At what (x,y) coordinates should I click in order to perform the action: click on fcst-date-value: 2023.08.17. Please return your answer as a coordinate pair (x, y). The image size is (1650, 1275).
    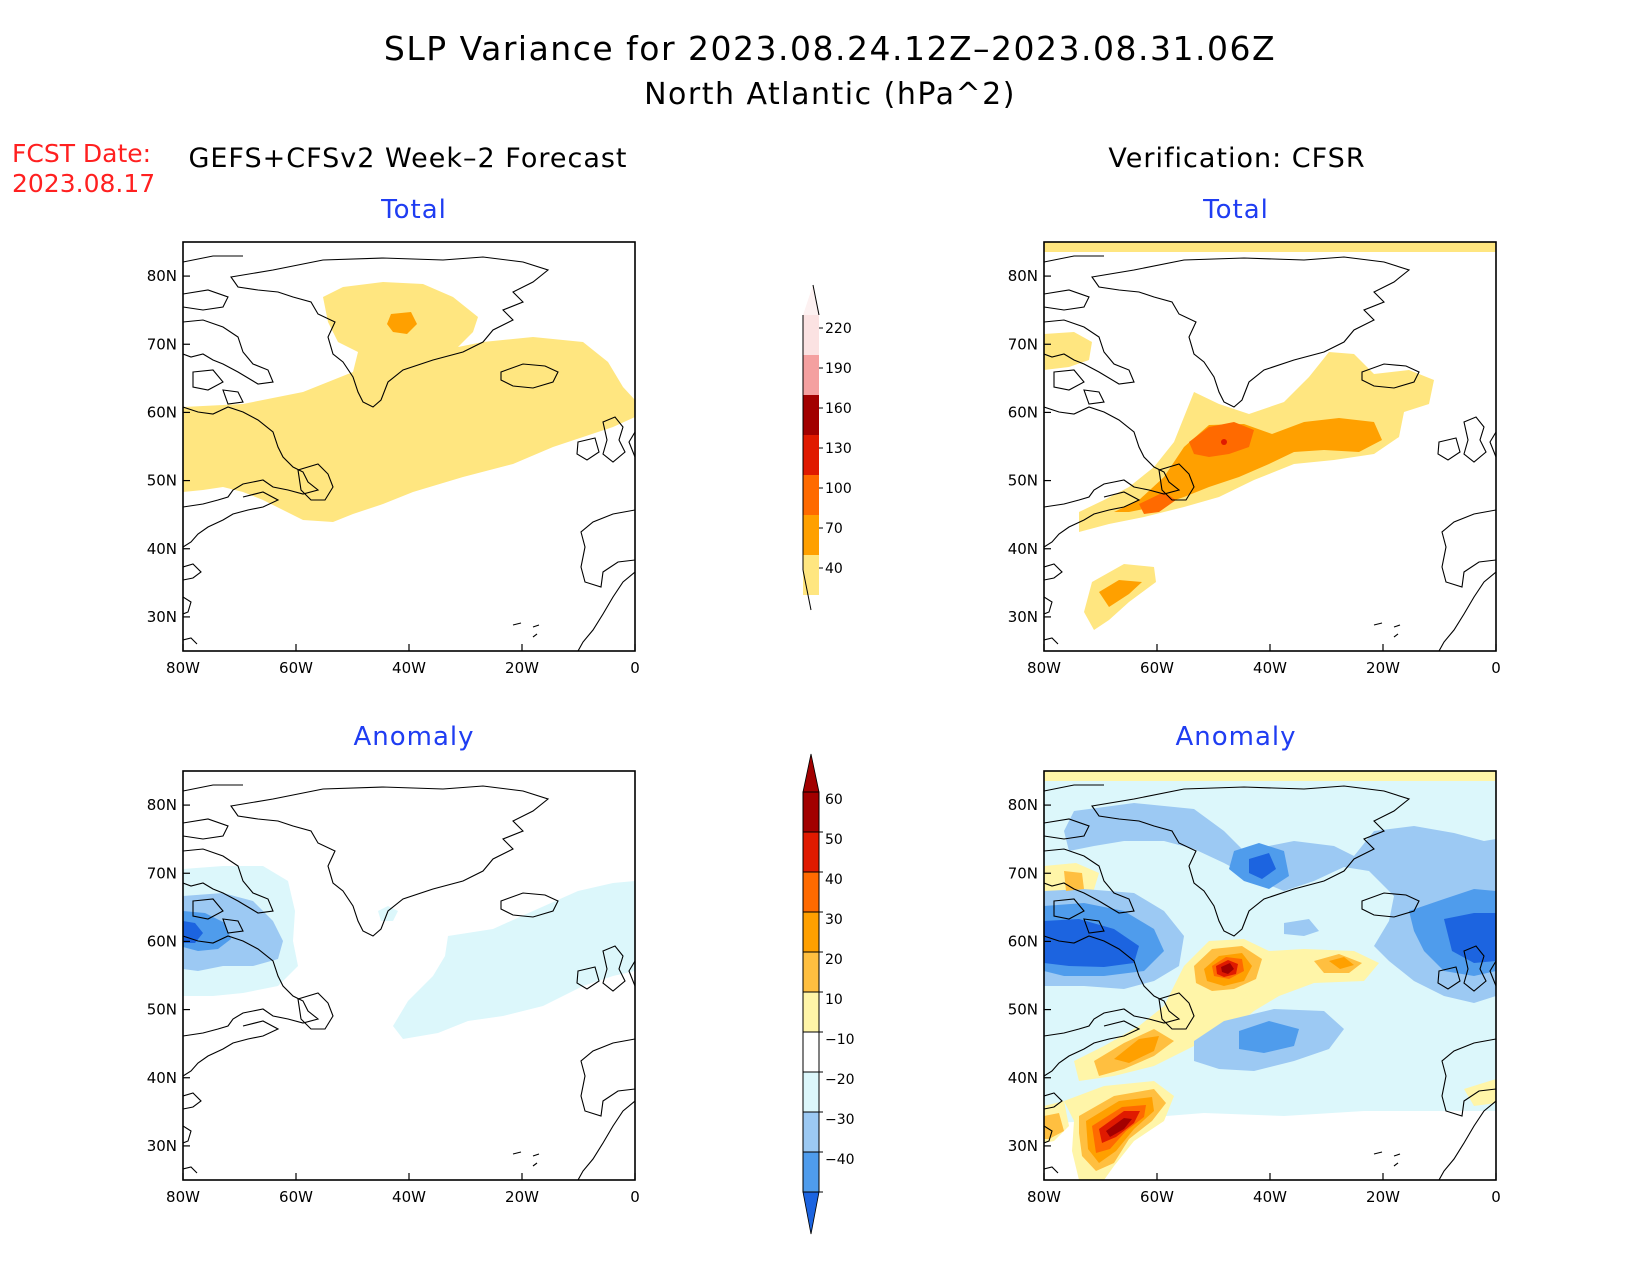
    Looking at the image, I should click on (83, 183).